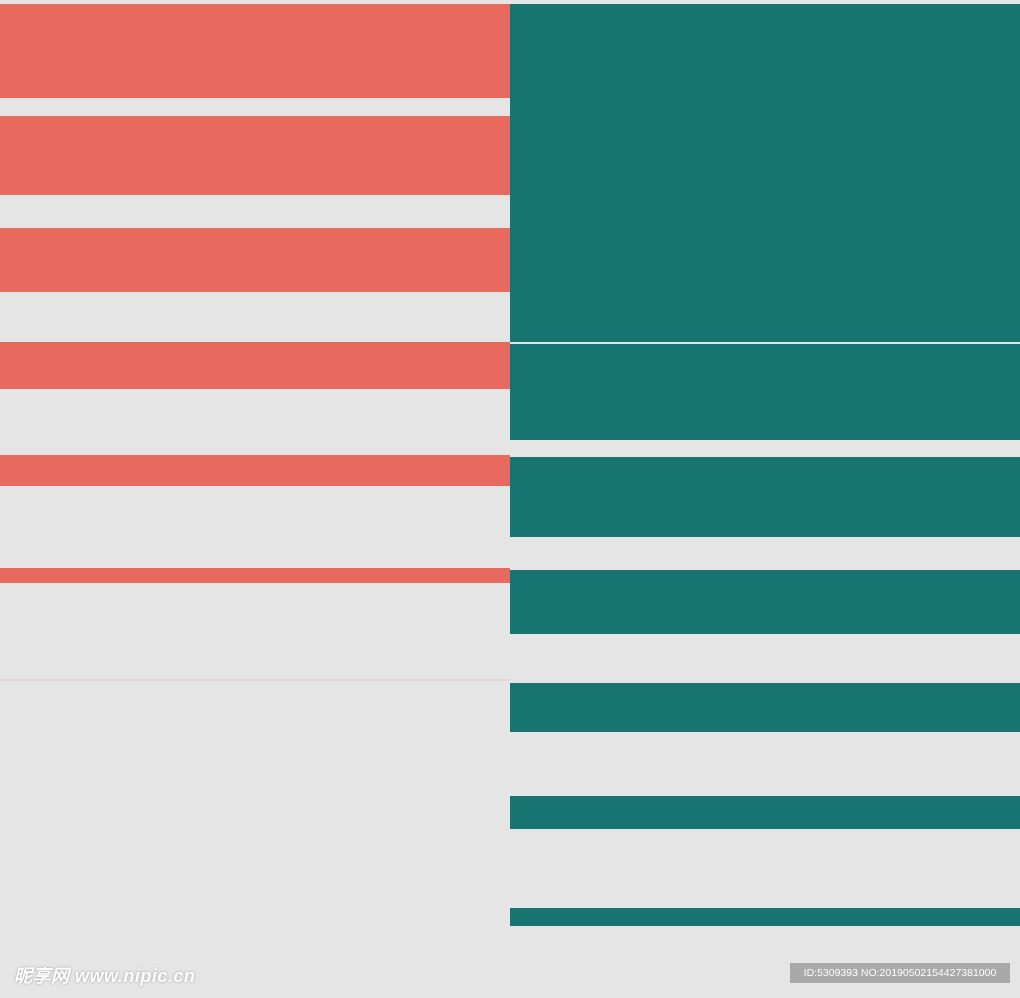  Describe the element at coordinates (105, 976) in the screenshot. I see `watermark-logo: 昵享网 www.nipic.cn` at that location.